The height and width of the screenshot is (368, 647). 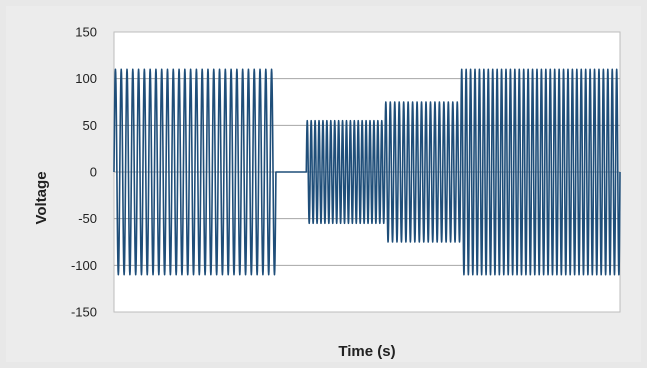 What do you see at coordinates (86, 32) in the screenshot?
I see `y-tick-label: 150` at bounding box center [86, 32].